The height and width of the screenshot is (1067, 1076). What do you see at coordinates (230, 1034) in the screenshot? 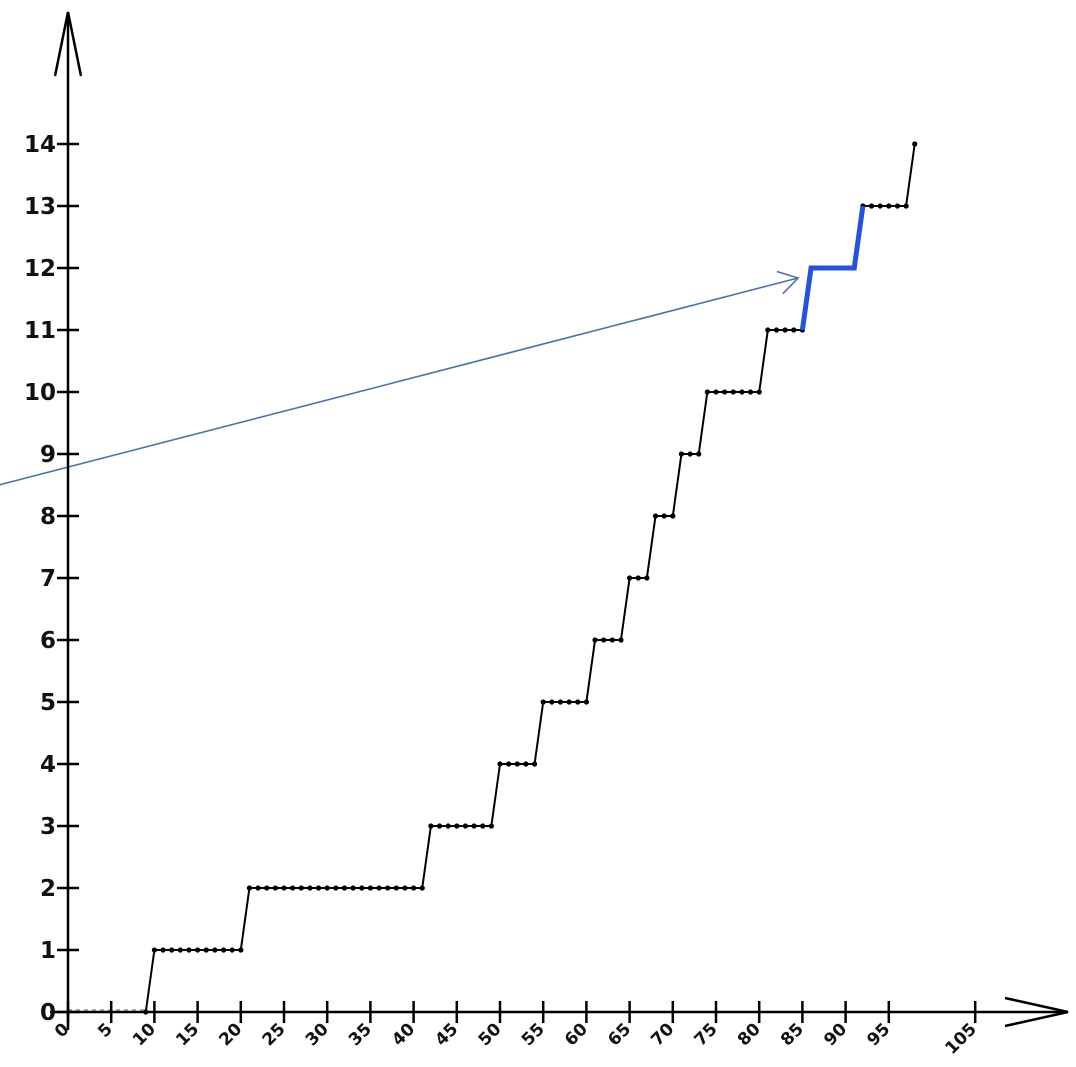
I see `x-tick-label: 20` at bounding box center [230, 1034].